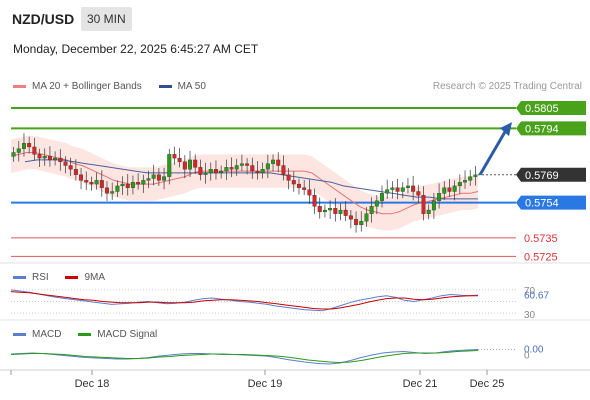 The image size is (590, 400). Describe the element at coordinates (31, 277) in the screenshot. I see `legend-item-rsi: RSI` at that location.